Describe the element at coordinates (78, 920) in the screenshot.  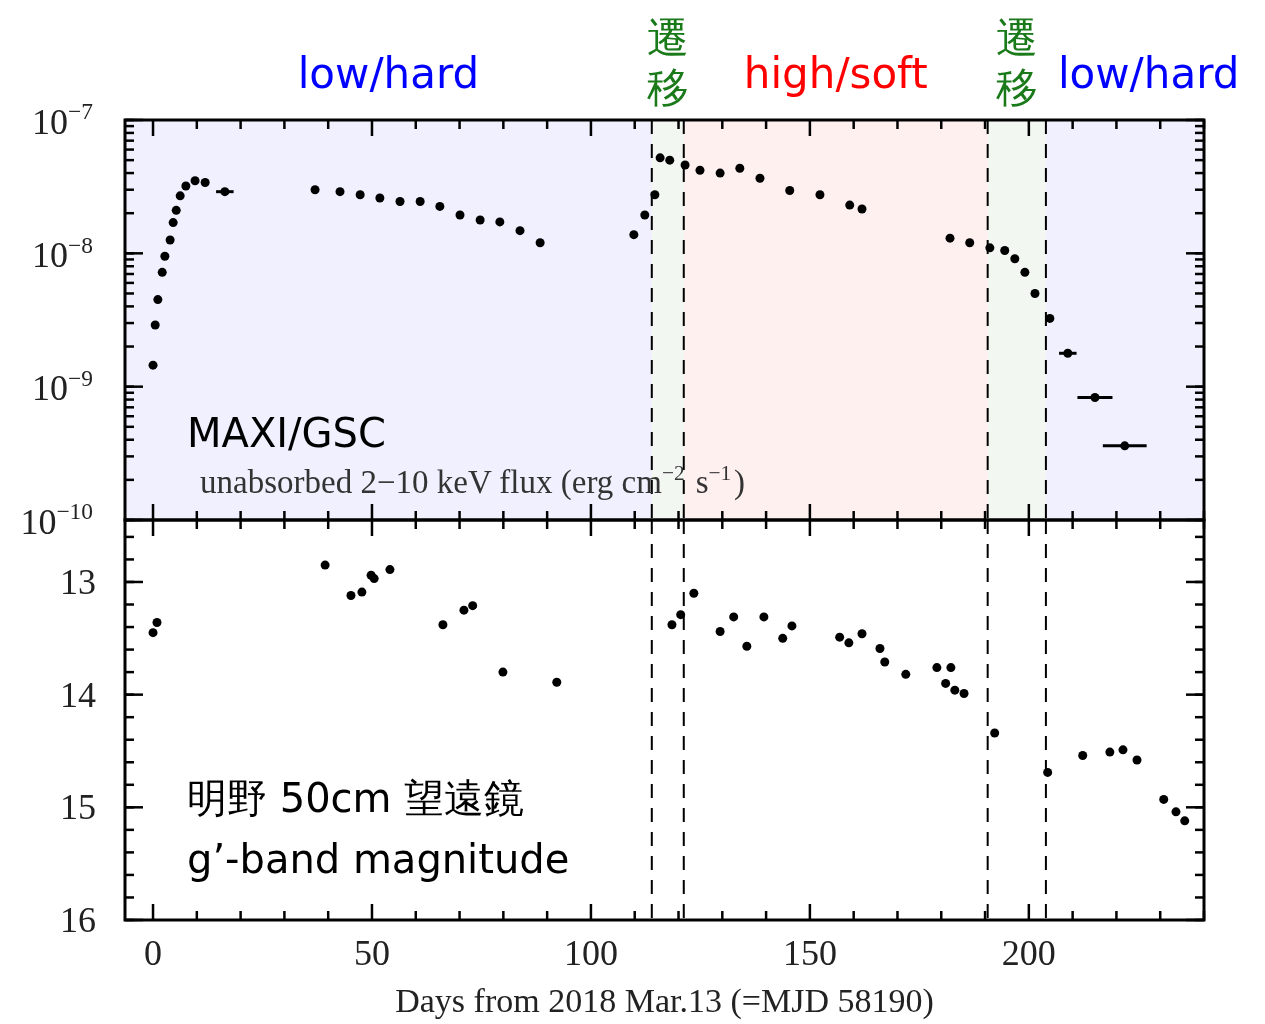
I see `y-tick-label: 16` at that location.